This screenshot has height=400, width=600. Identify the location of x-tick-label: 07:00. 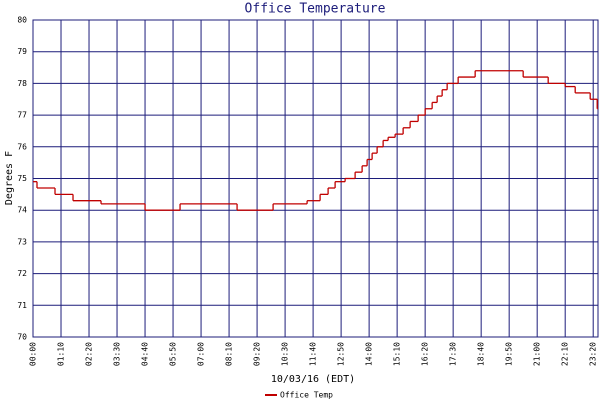
(201, 354).